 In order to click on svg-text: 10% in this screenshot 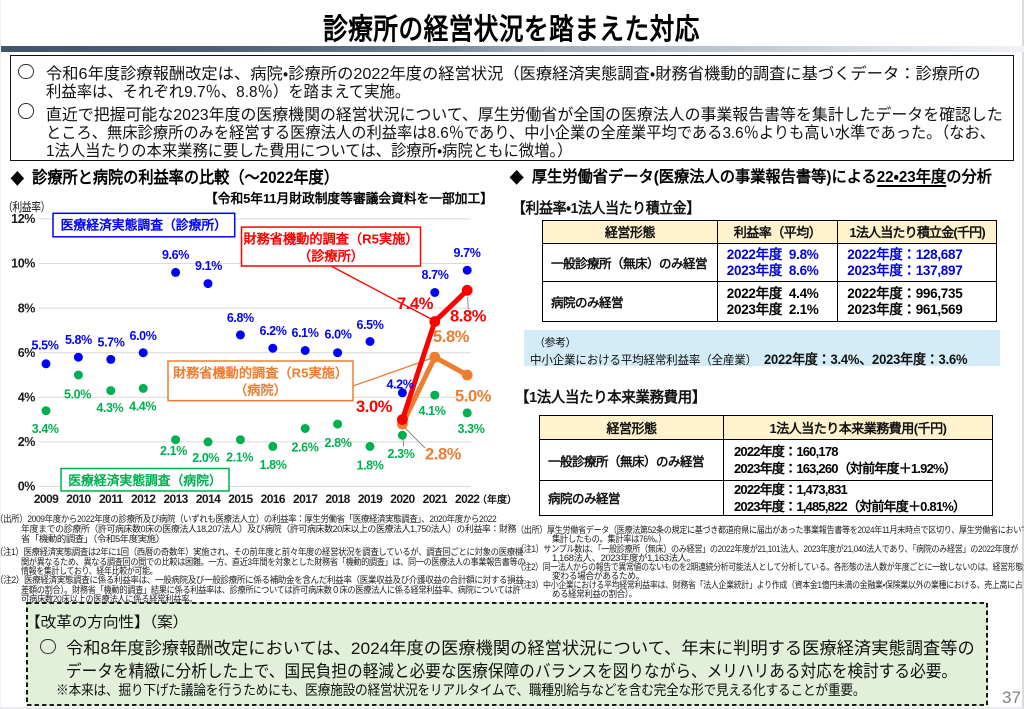, I will do `click(23, 264)`.